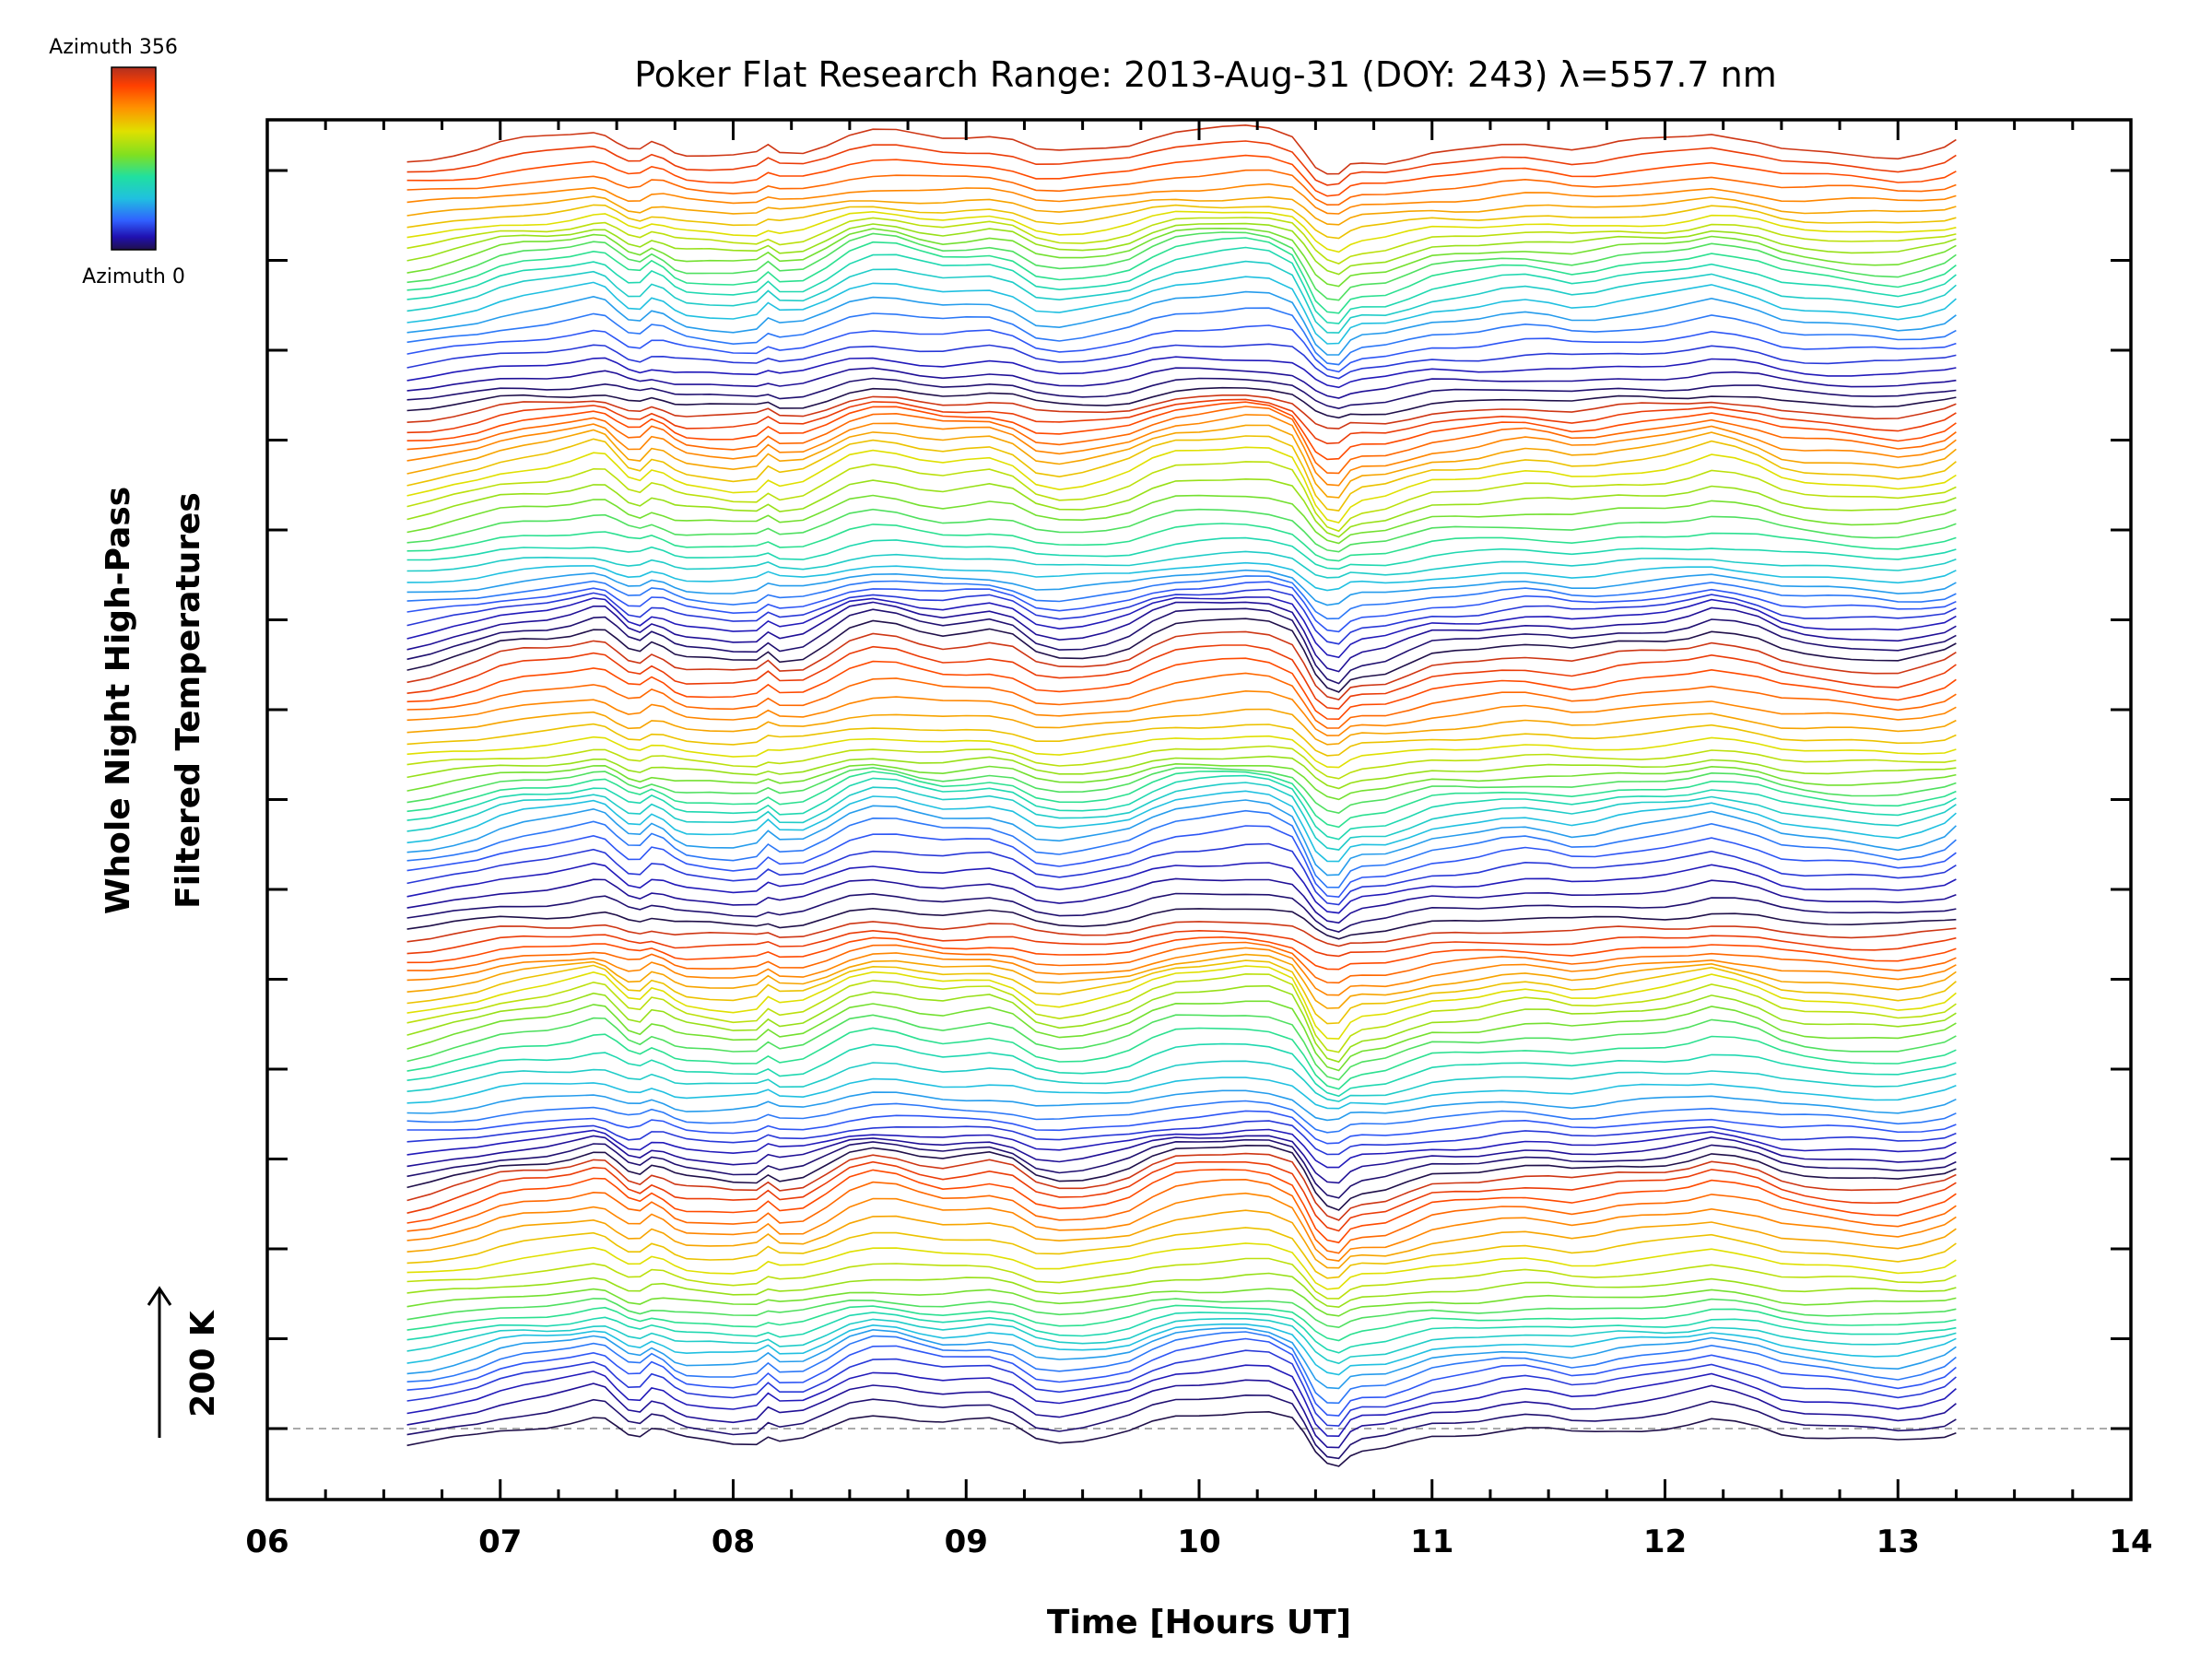 This screenshot has width=2212, height=1659. What do you see at coordinates (733, 1542) in the screenshot?
I see `x-tick-label: 08` at bounding box center [733, 1542].